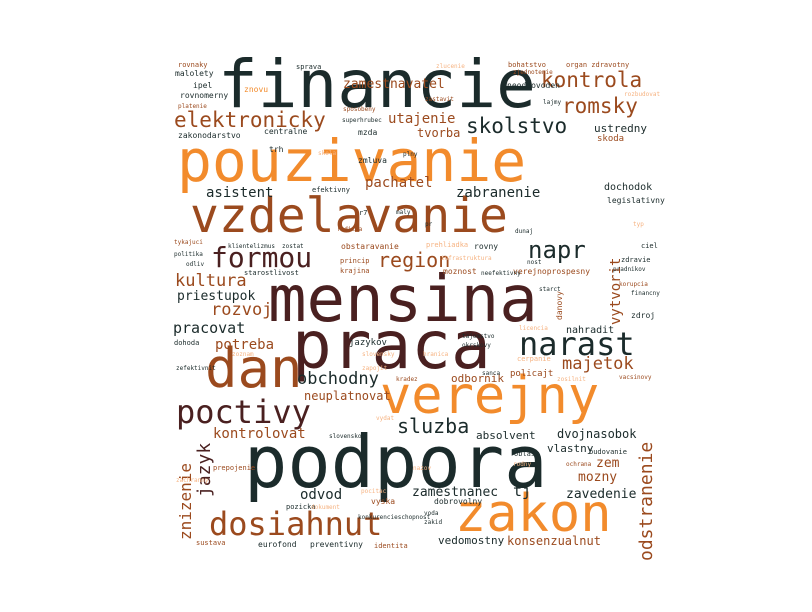 This screenshot has height=612, width=812. What do you see at coordinates (350, 229) in the screenshot?
I see `word-rodicia: rodicia` at bounding box center [350, 229].